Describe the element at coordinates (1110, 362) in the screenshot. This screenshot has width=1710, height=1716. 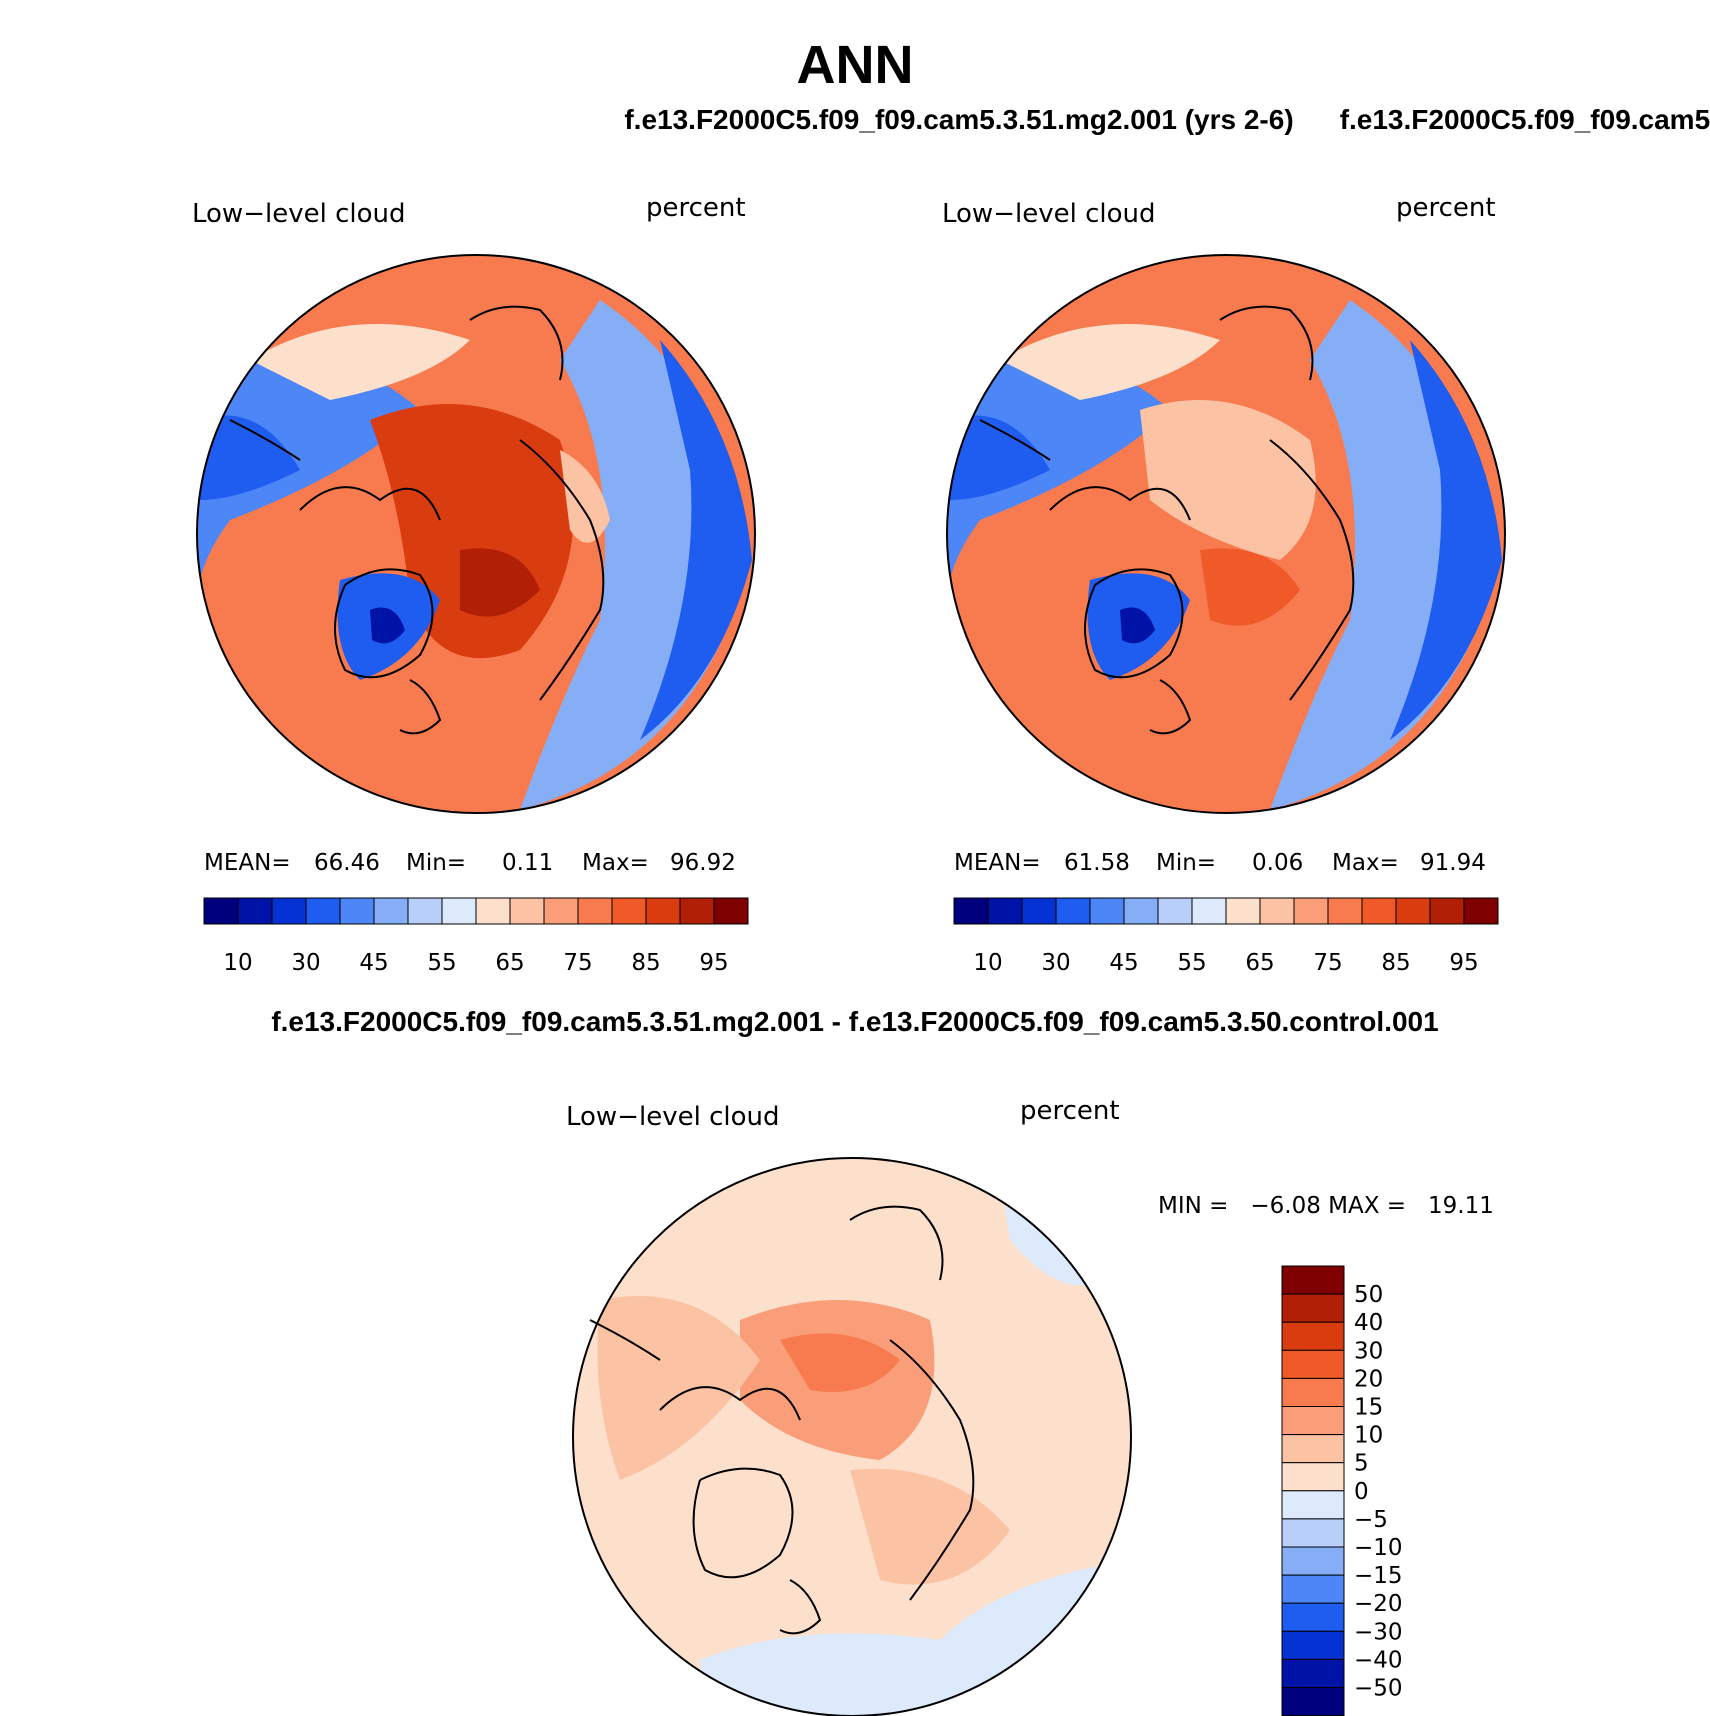
I see `panel2-pacific-high` at that location.